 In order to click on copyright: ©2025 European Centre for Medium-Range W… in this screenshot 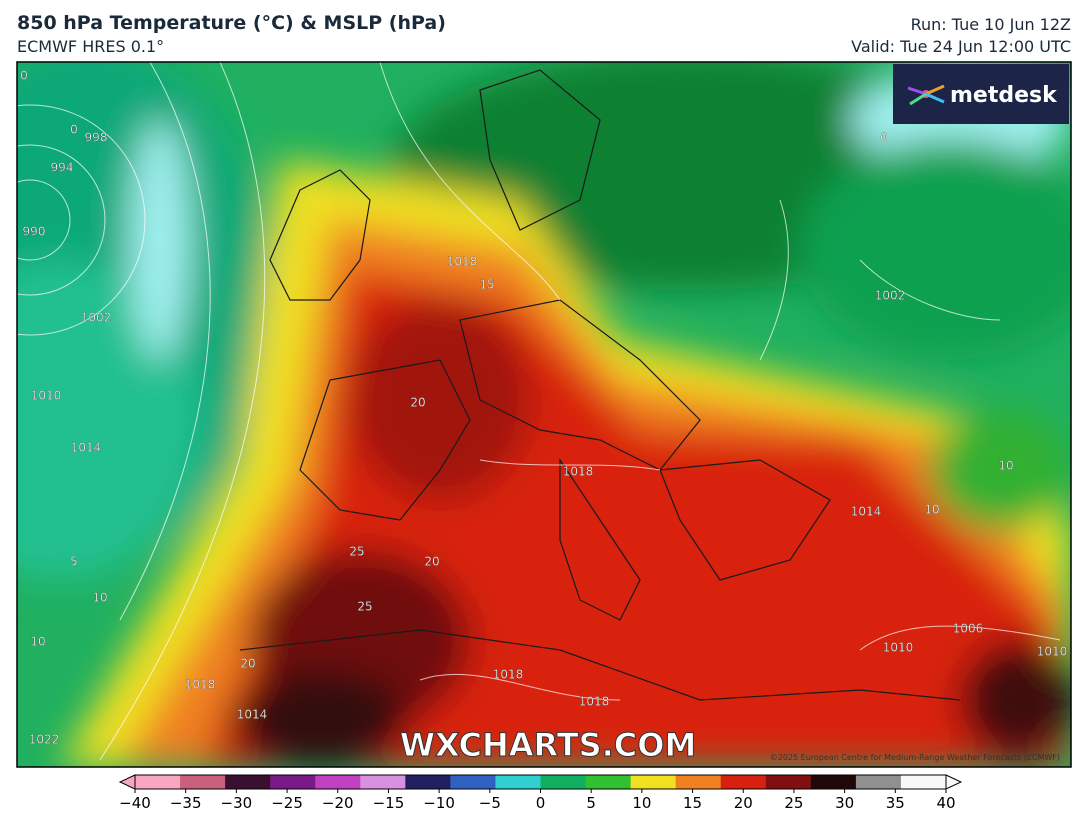, I will do `click(915, 757)`.